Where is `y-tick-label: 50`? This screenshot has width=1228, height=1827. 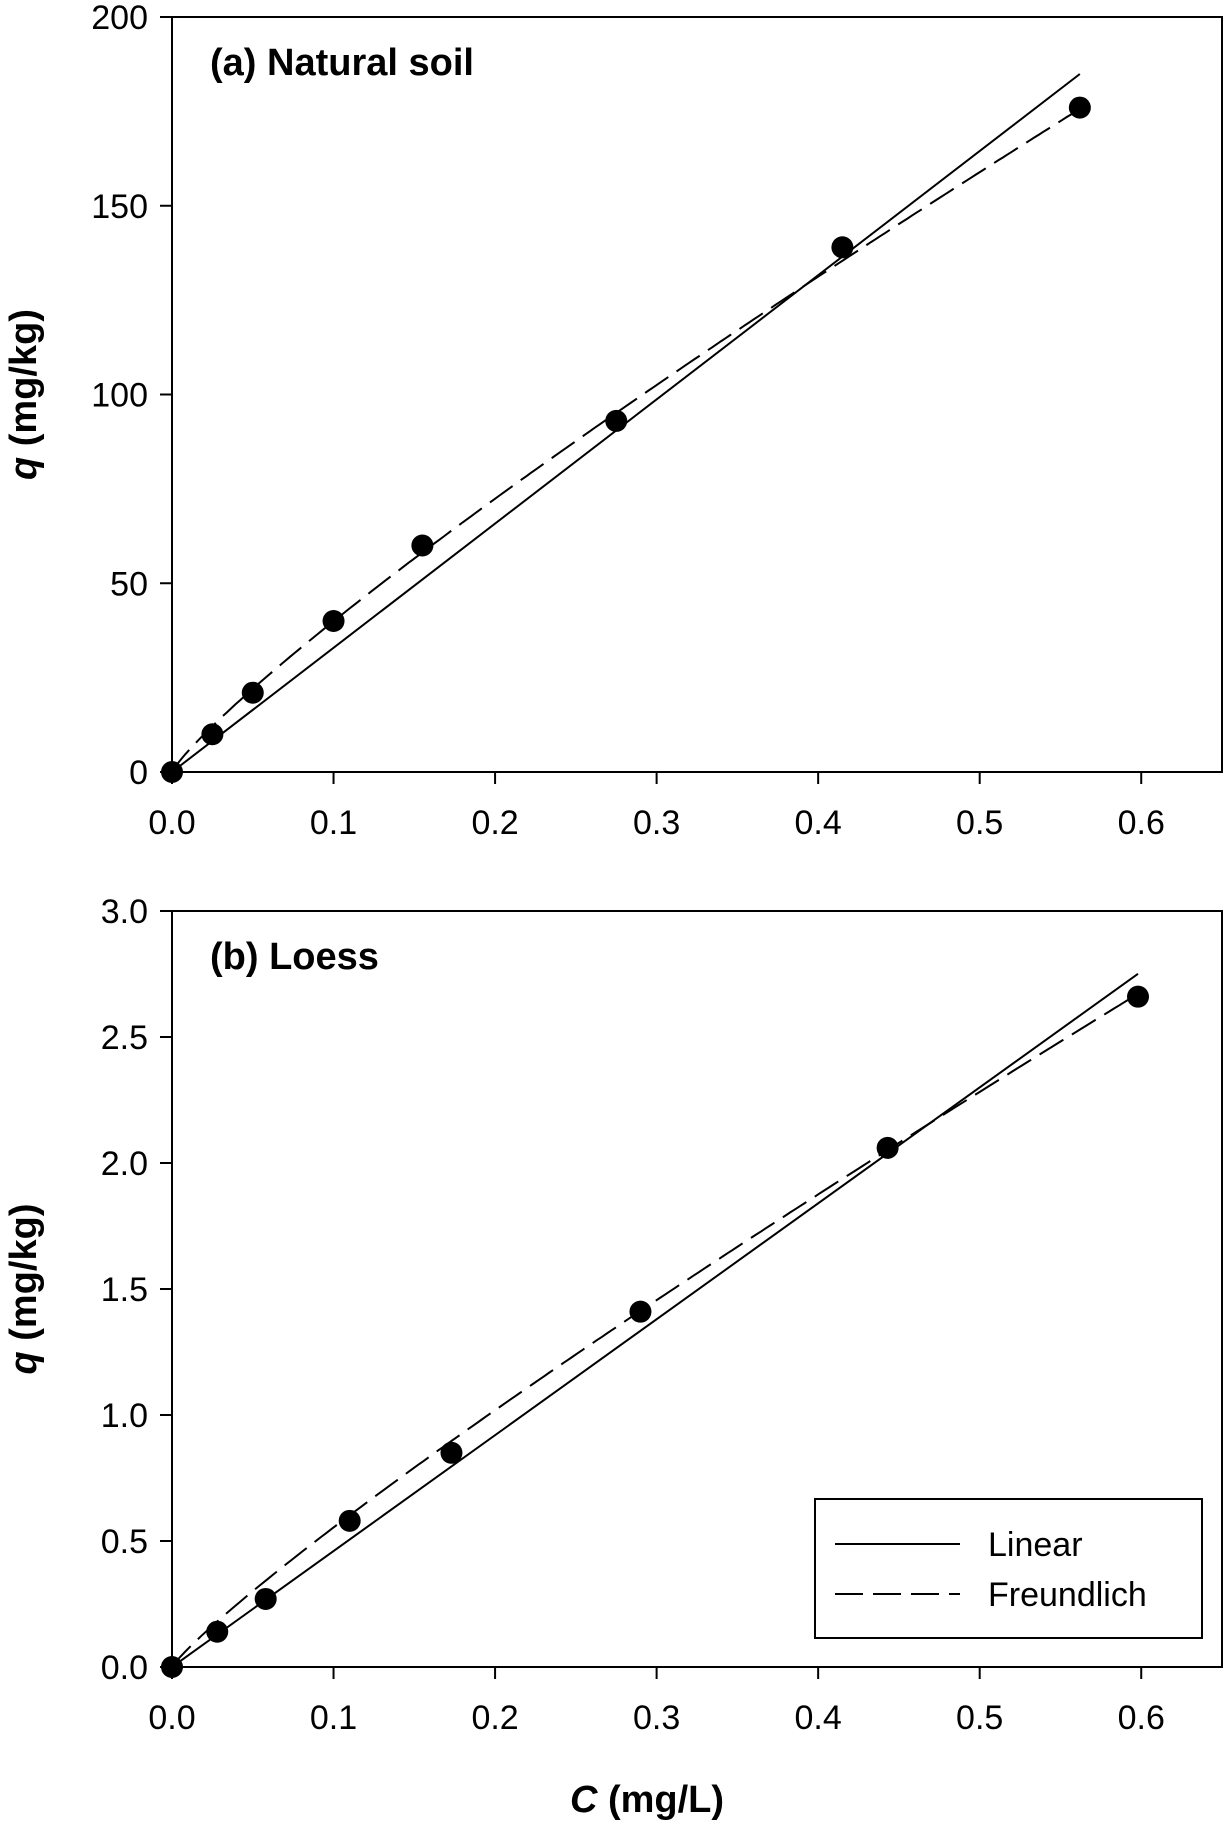
y-tick-label: 50 is located at coordinates (129, 584).